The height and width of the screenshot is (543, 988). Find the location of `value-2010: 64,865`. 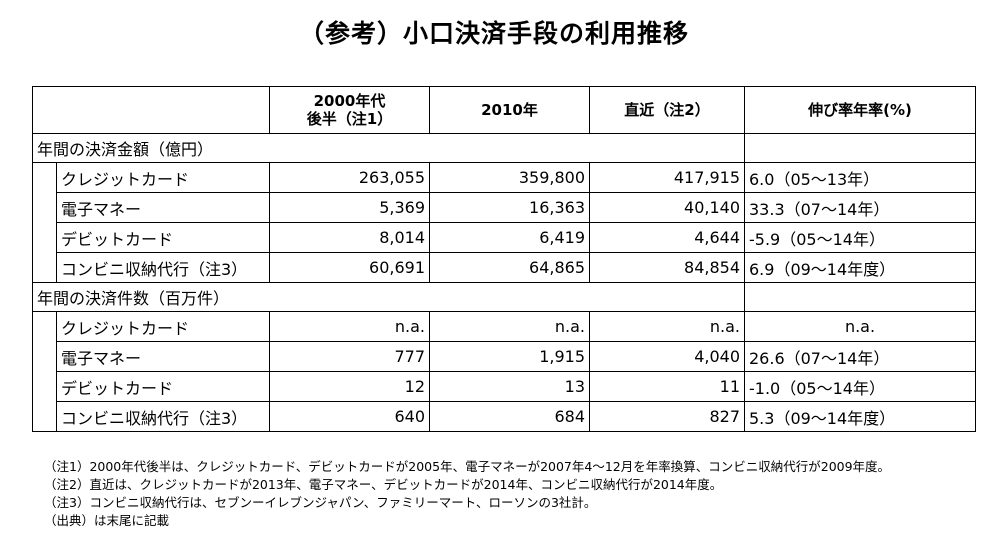

value-2010: 64,865 is located at coordinates (509, 267).